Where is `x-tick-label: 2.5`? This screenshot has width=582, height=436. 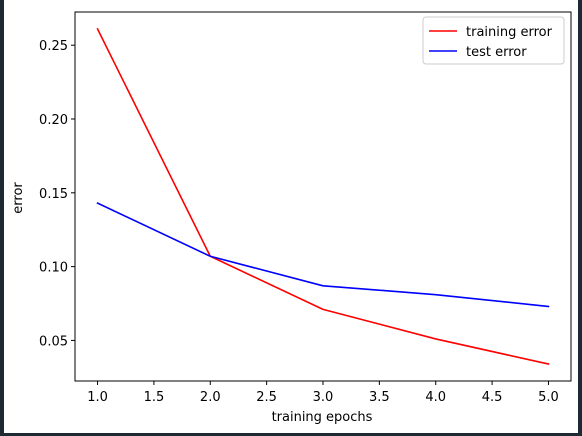 x-tick-label: 2.5 is located at coordinates (266, 397).